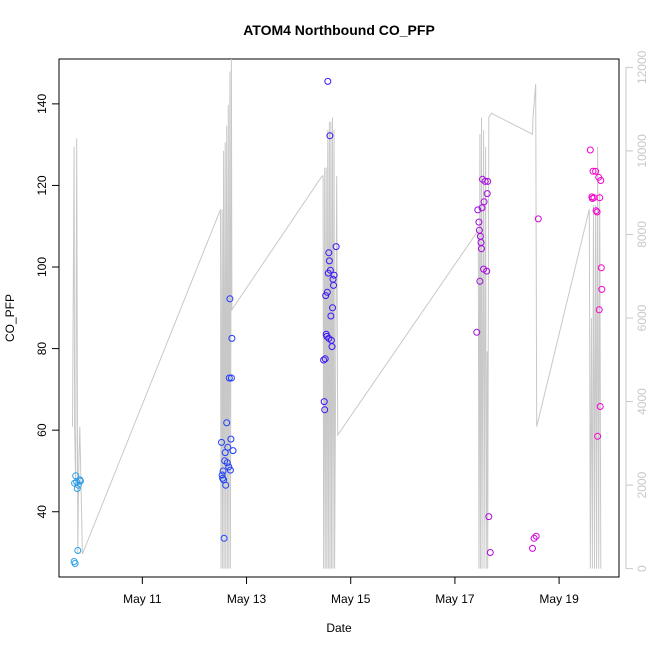 The width and height of the screenshot is (650, 655). What do you see at coordinates (42, 349) in the screenshot?
I see `y-tick-label: 80` at bounding box center [42, 349].